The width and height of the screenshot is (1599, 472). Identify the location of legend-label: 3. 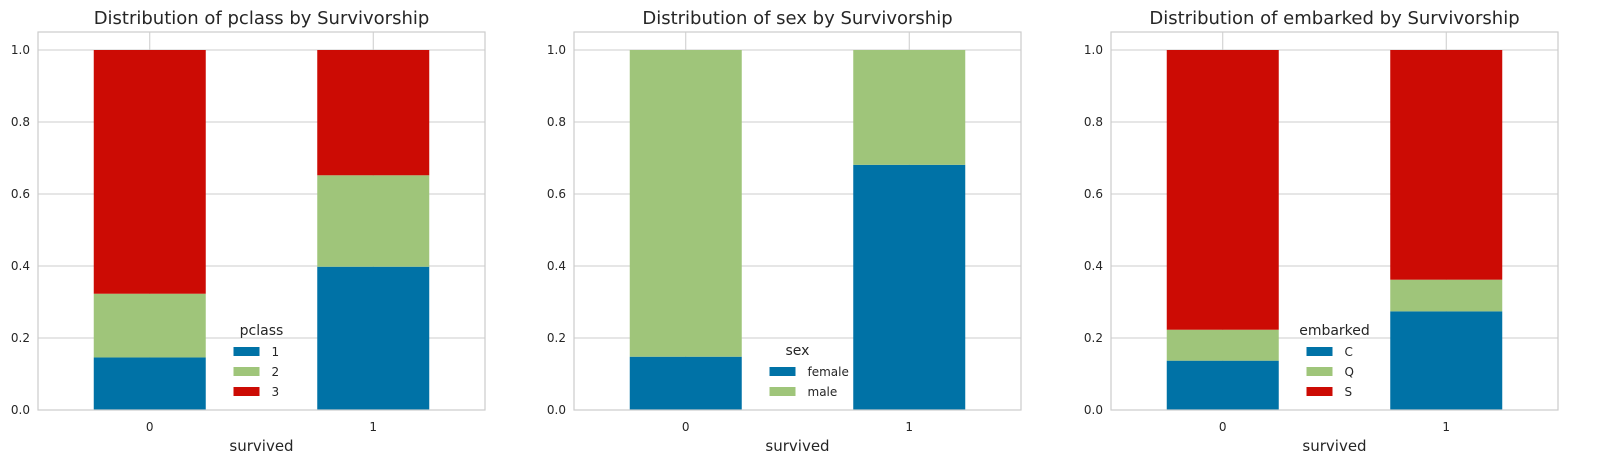
(276, 392).